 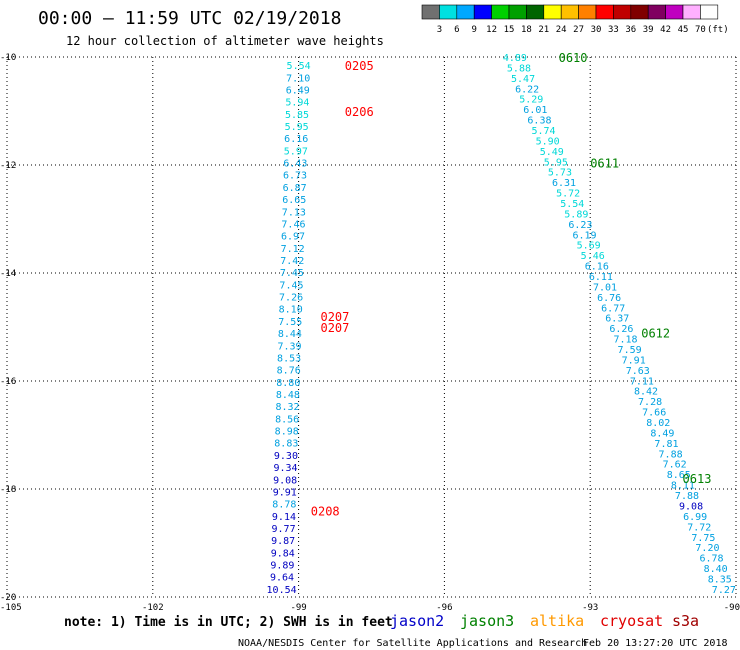 I want to click on wave-height-label: 5.73, so click(x=560, y=173).